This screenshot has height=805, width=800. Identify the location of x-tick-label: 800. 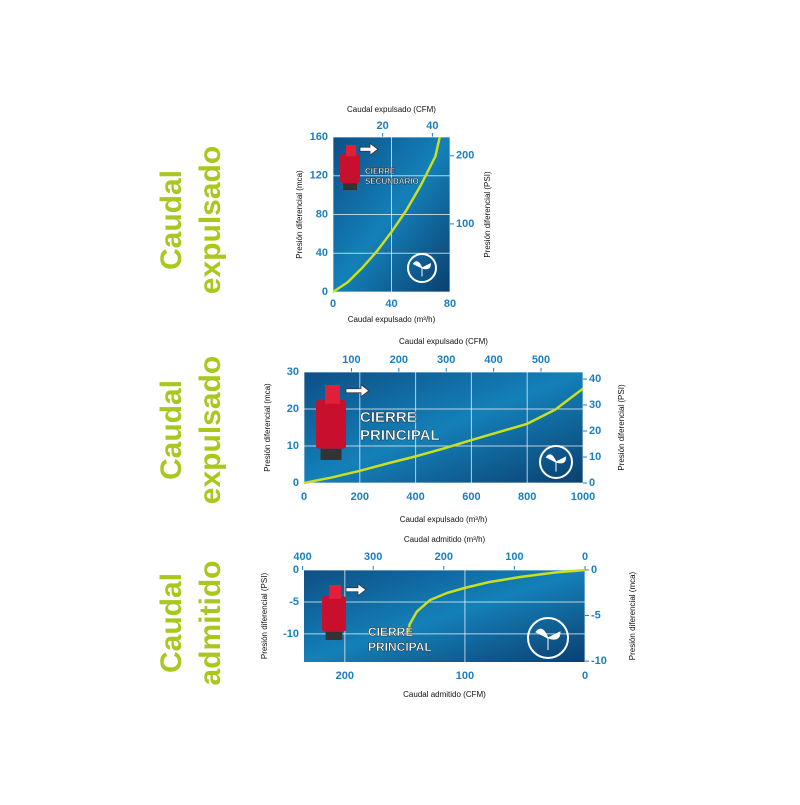
(527, 497).